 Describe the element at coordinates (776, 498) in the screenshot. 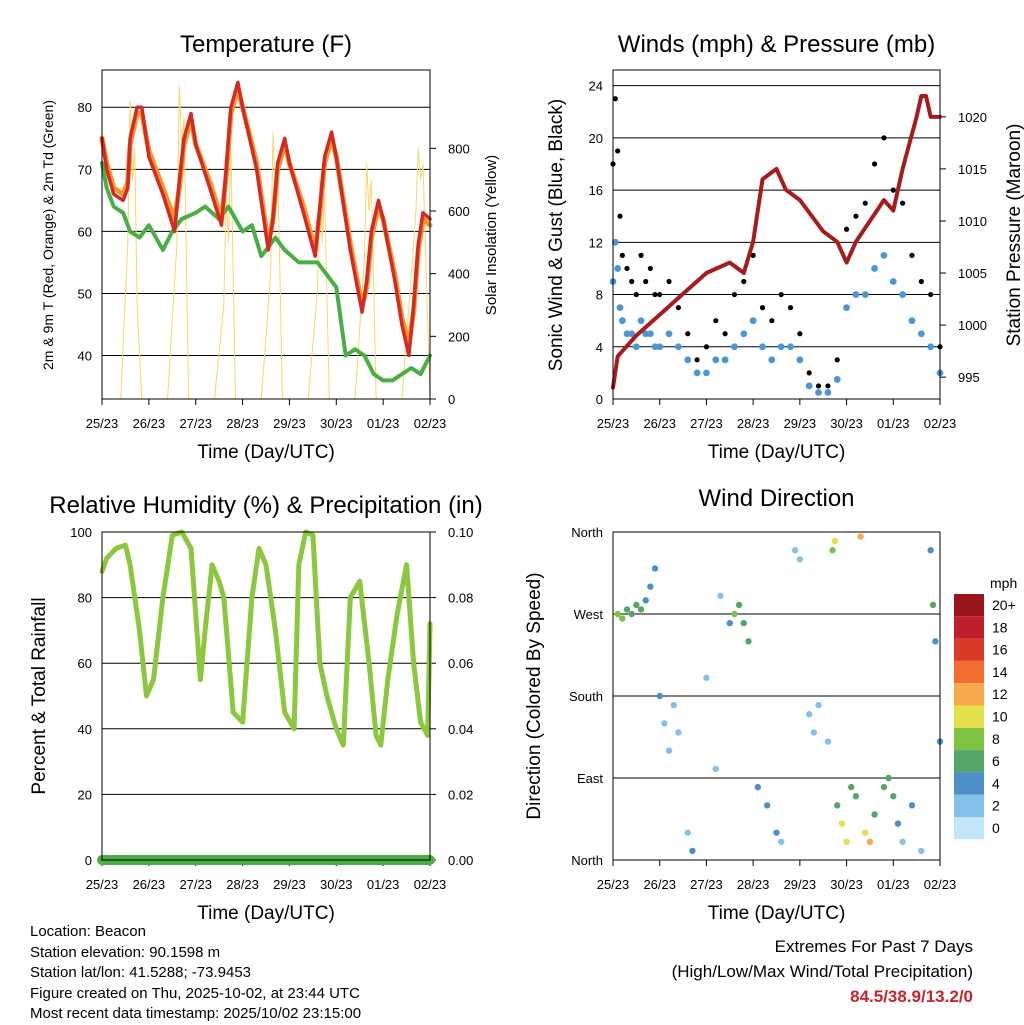

I see `chart-title: Wind Direction` at that location.